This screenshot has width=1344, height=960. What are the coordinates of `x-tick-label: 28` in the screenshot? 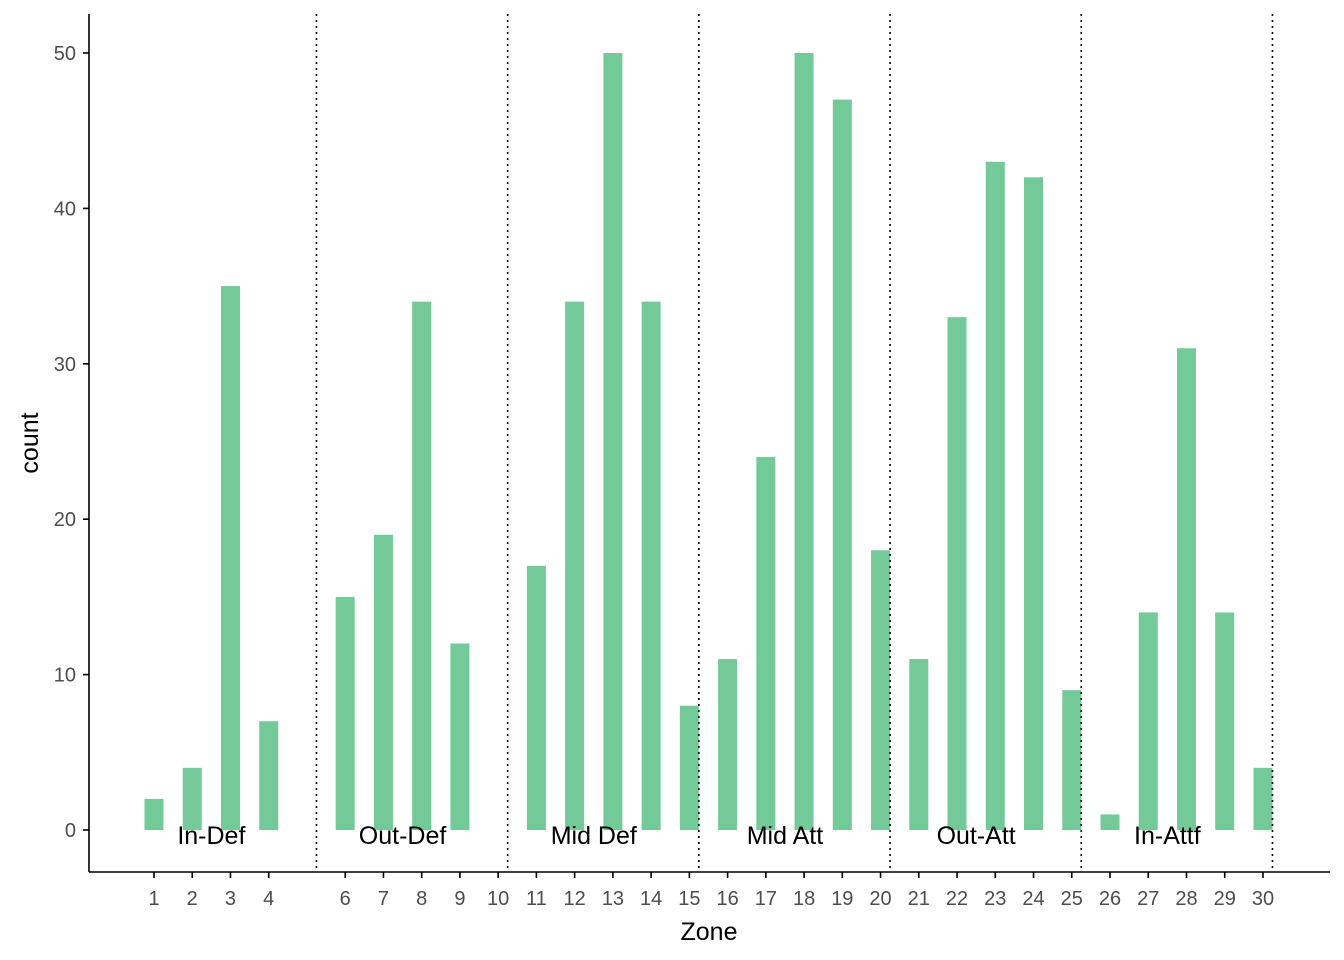 It's located at (1186, 899).